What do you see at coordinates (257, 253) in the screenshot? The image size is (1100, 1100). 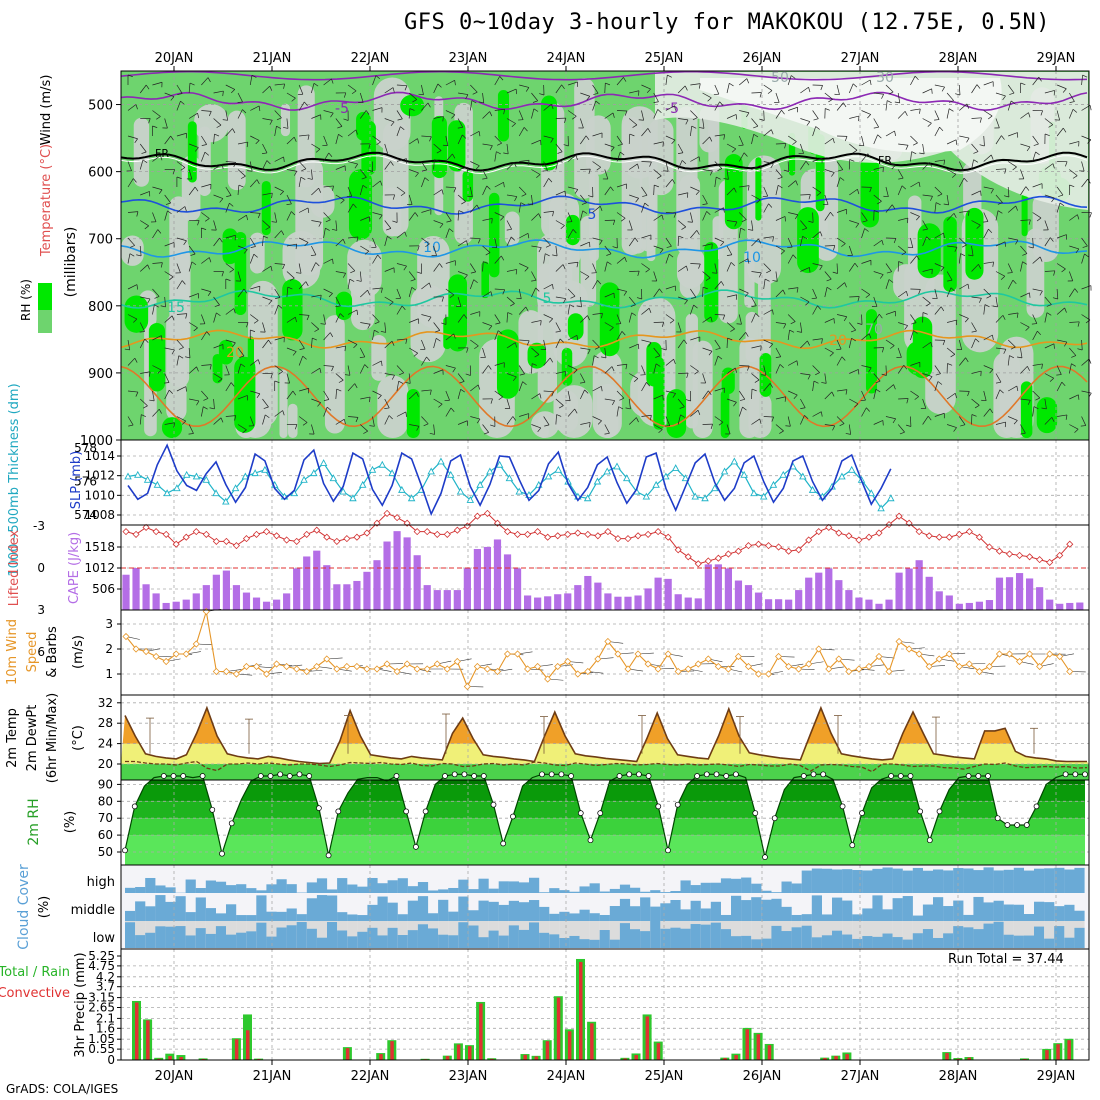 I see `rh-dry-patch` at bounding box center [257, 253].